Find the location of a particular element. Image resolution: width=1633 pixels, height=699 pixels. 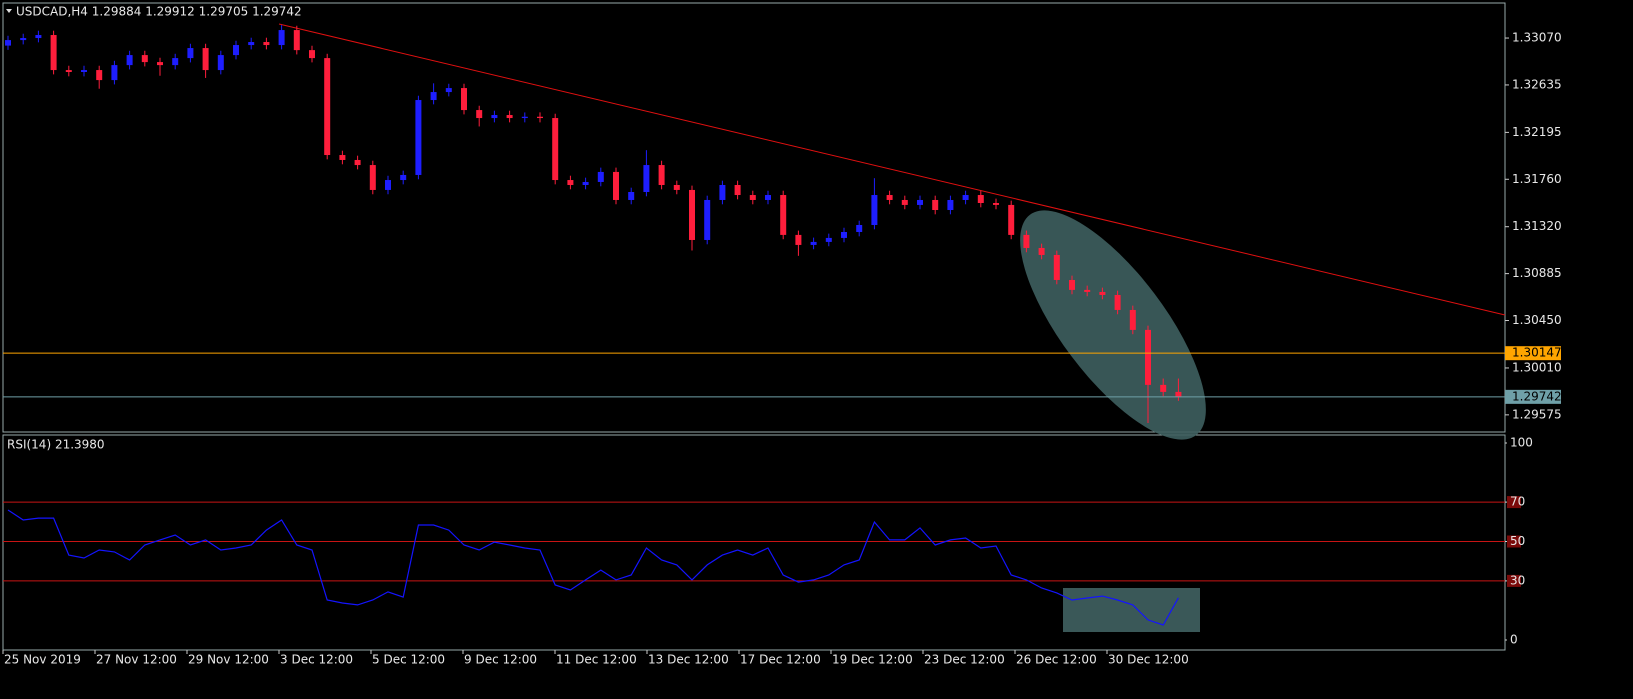

rsi-line is located at coordinates (593, 567).